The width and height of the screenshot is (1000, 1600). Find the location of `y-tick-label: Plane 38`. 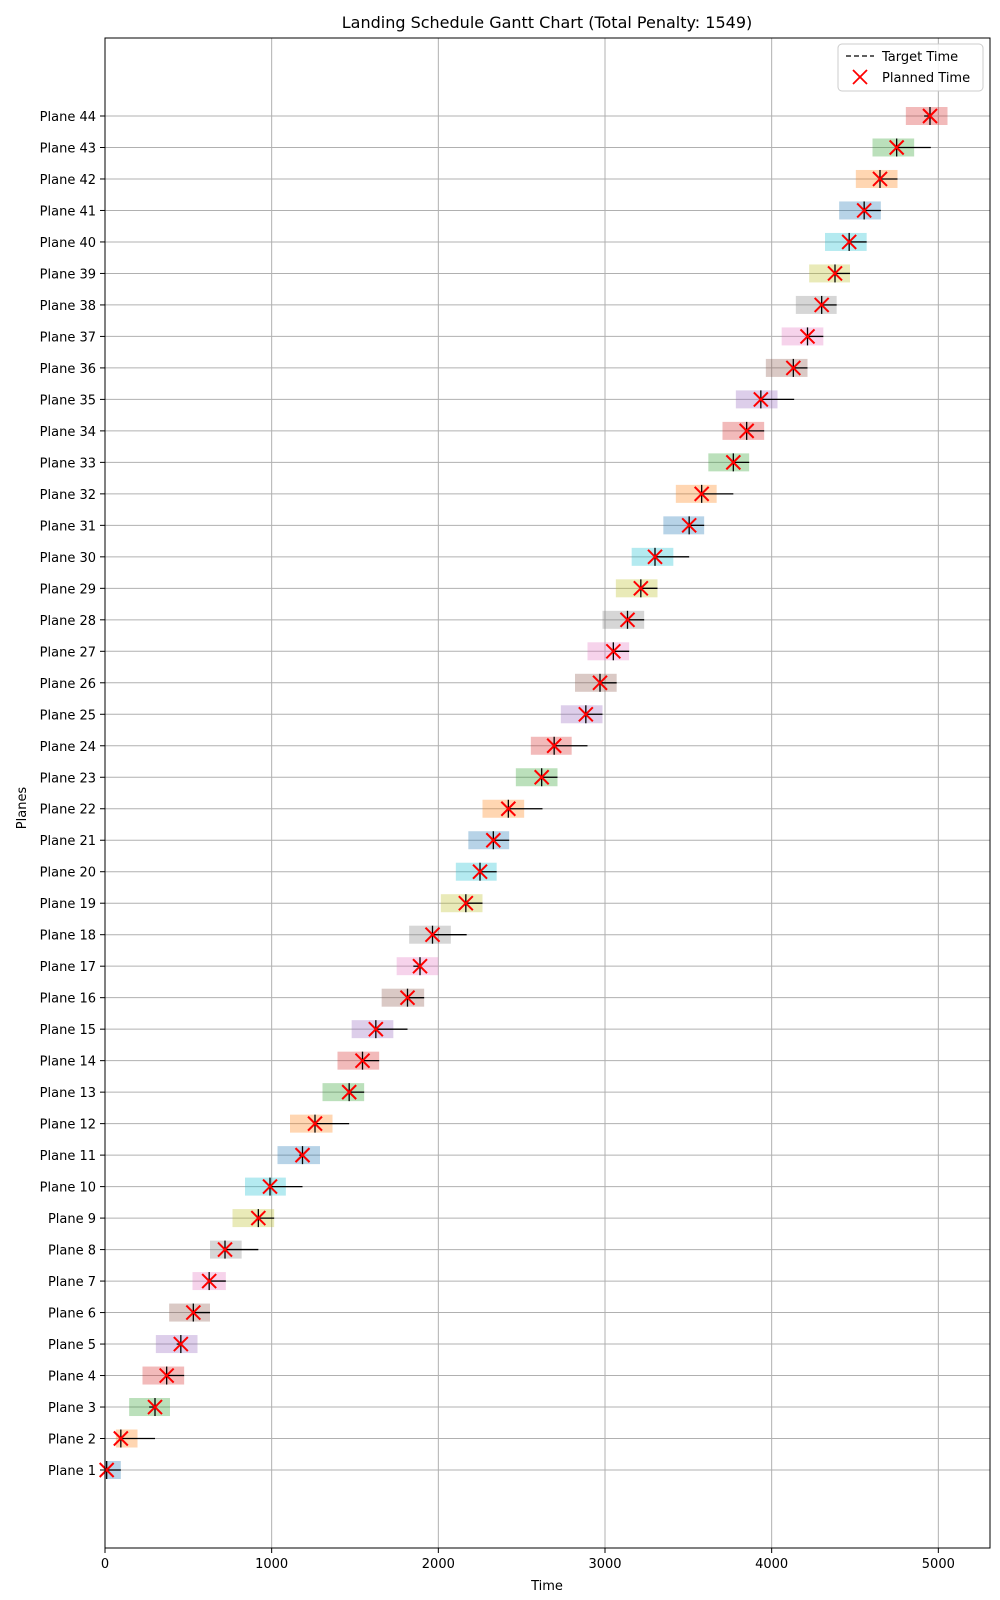

y-tick-label: Plane 38 is located at coordinates (68, 306).